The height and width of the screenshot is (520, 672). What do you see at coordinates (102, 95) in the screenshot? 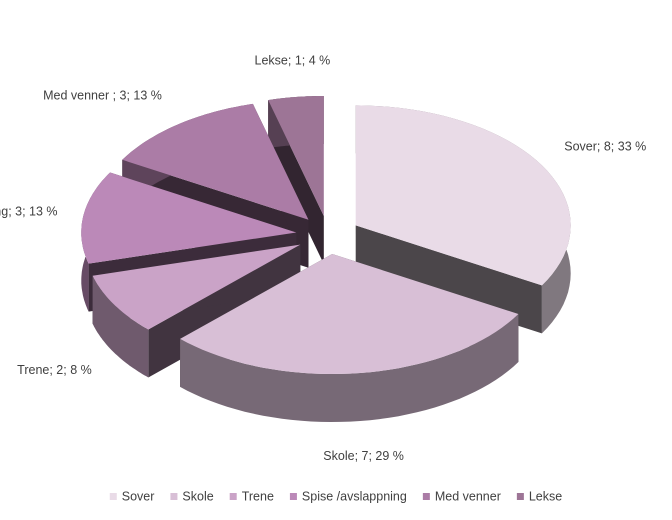
I see `data-label: Med venner ; 3; 13 %` at bounding box center [102, 95].